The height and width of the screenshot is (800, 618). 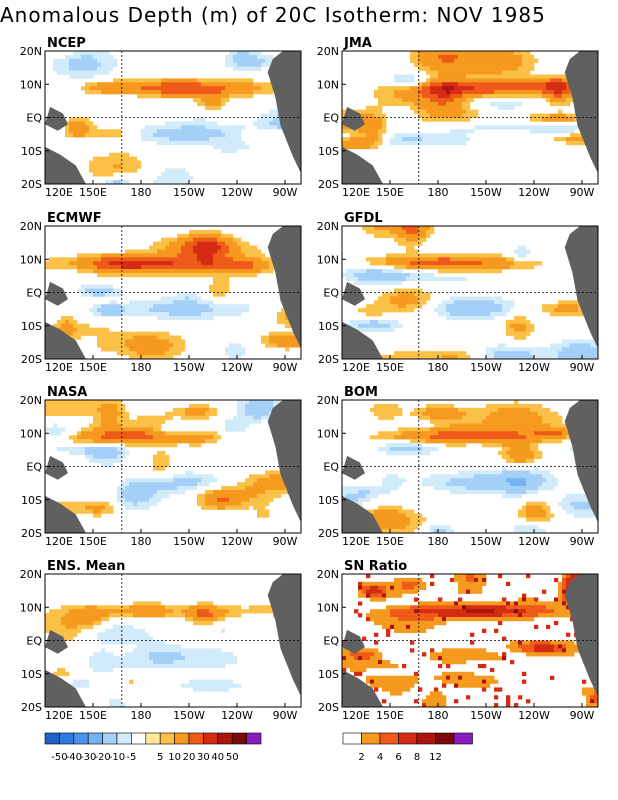 I want to click on y-tick-label: 20N, so click(x=31, y=400).